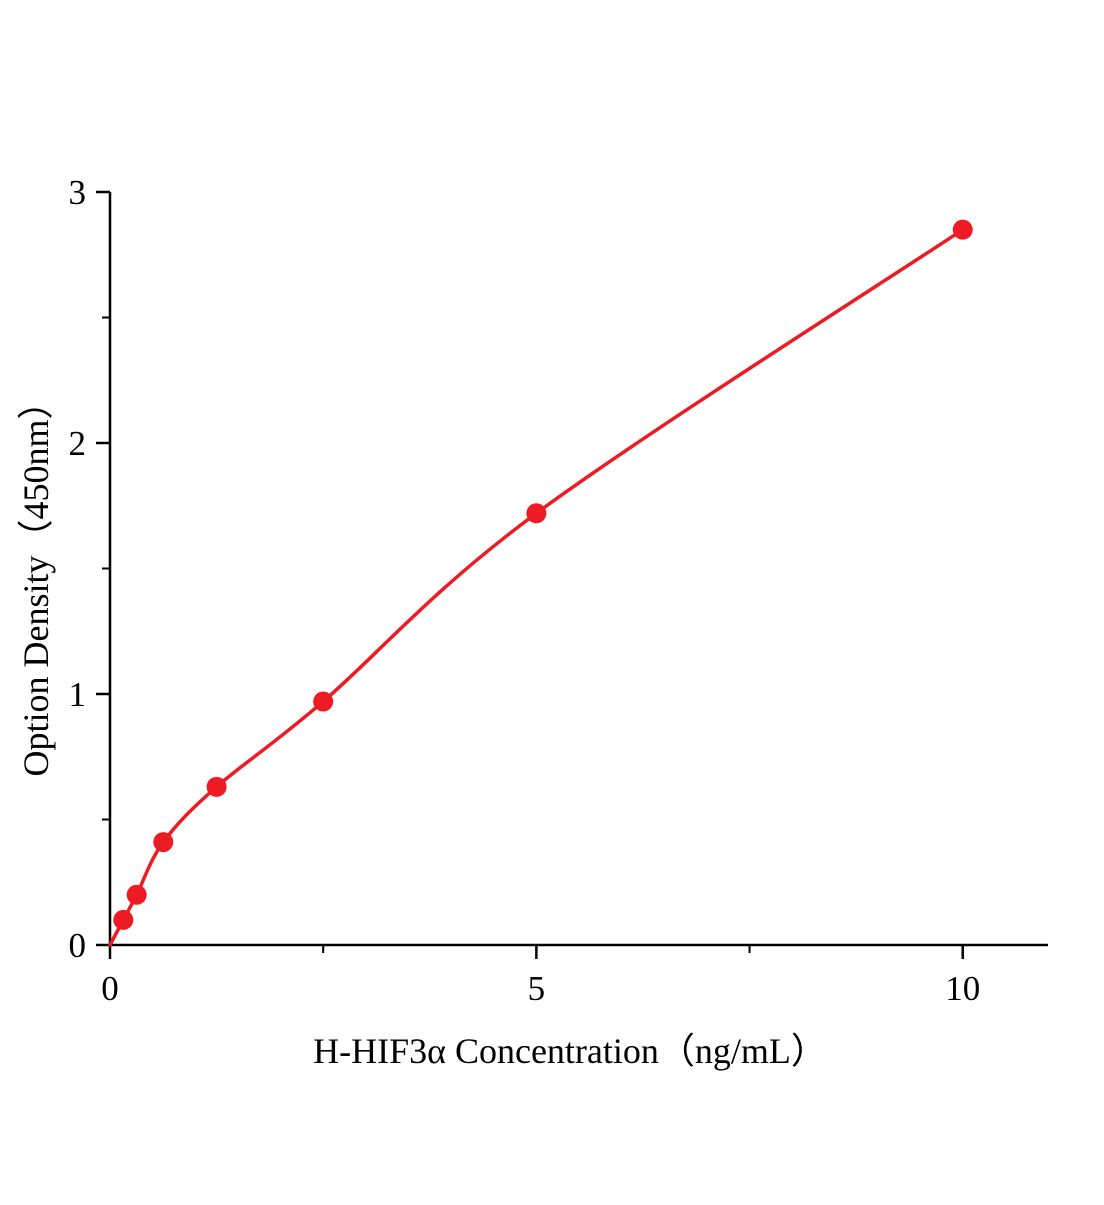 This screenshot has width=1104, height=1205. I want to click on x-axis-label: H-HIF3α Concentration（ng/mL）, so click(570, 1051).